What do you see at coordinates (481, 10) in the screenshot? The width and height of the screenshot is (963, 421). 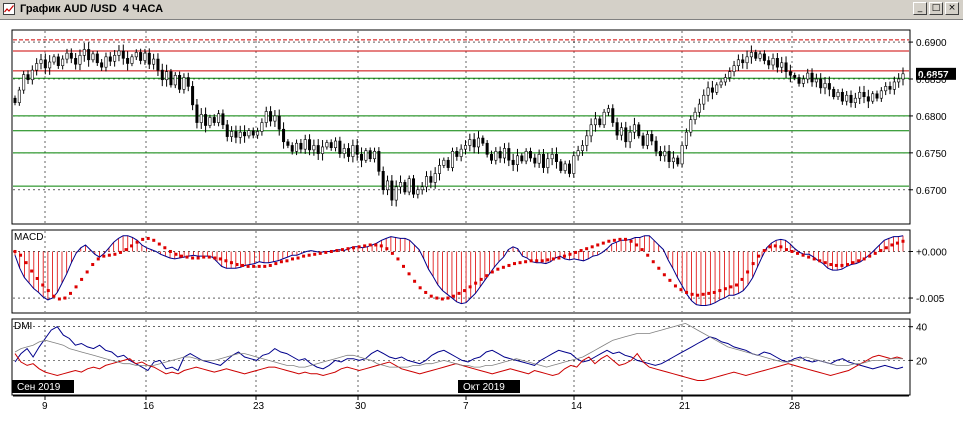 I see `title-bar: График AUD /USD 4 ЧАСА _ □ ×` at bounding box center [481, 10].